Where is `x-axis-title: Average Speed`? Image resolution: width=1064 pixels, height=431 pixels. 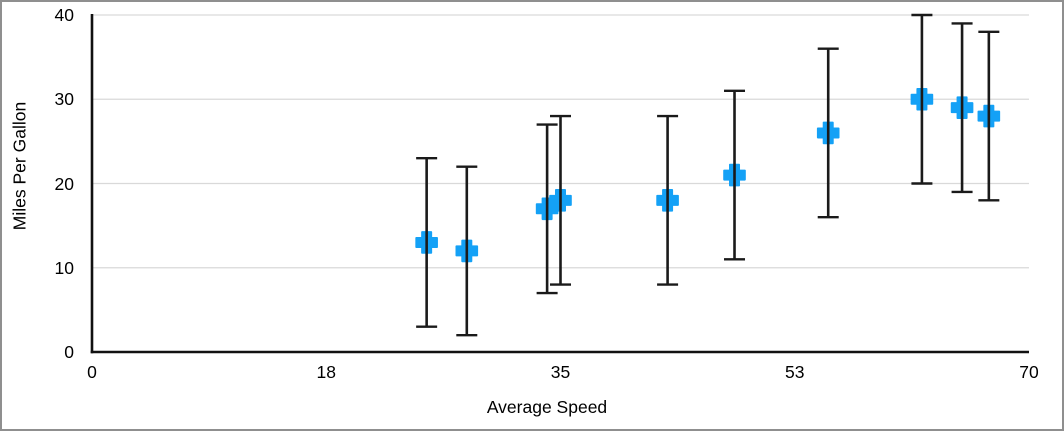
x-axis-title: Average Speed is located at coordinates (547, 407).